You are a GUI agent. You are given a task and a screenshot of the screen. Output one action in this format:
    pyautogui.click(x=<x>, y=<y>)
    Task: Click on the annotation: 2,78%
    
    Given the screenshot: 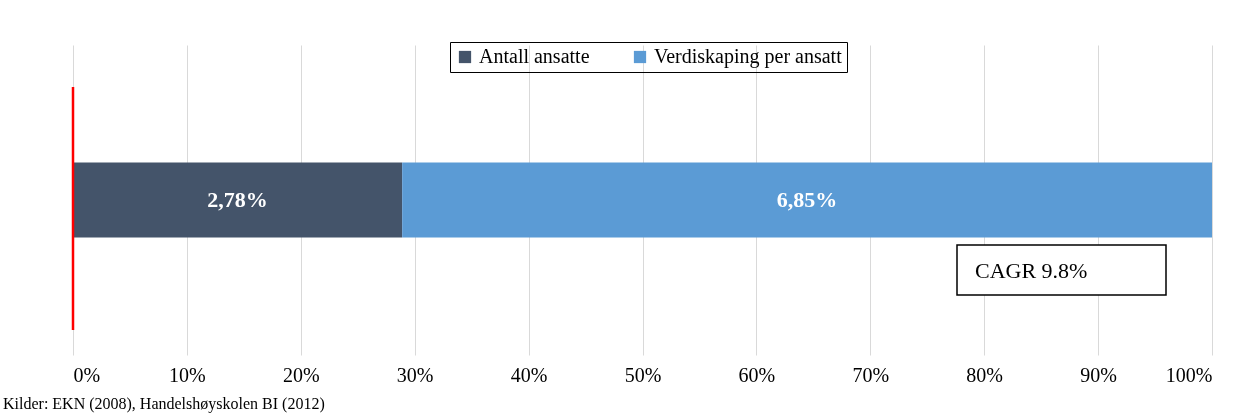 What is the action you would take?
    pyautogui.click(x=237, y=199)
    